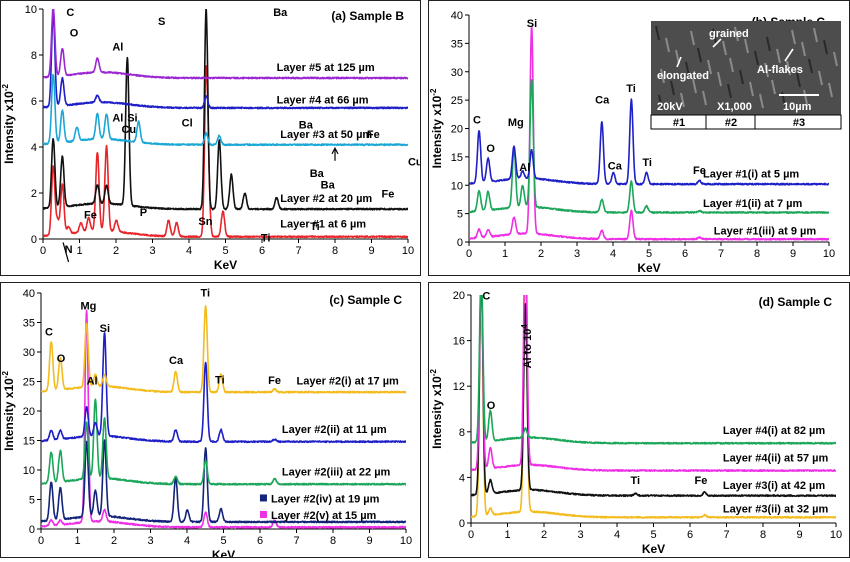  I want to click on peak-label: Cu, so click(128, 130).